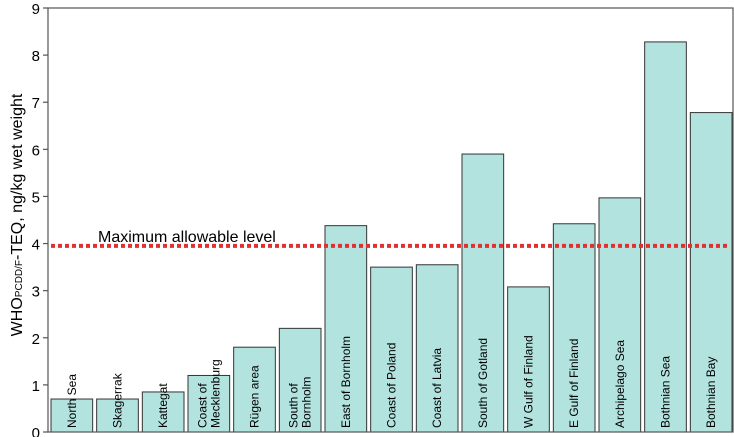  Describe the element at coordinates (19, 278) in the screenshot. I see `y-axis-label-sub: PCDD/F` at that location.